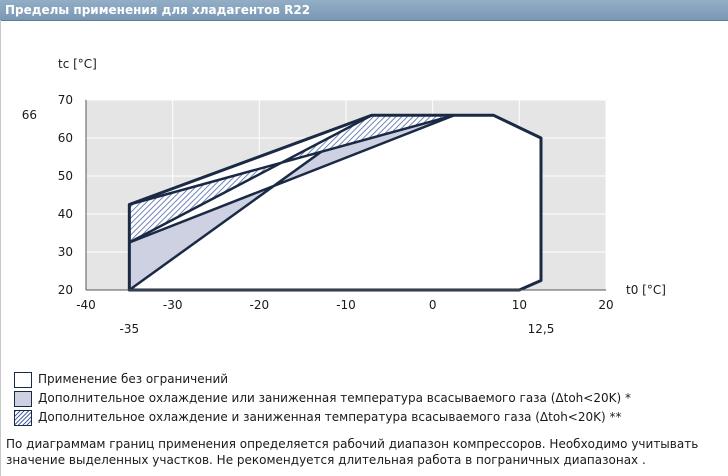 The width and height of the screenshot is (728, 476). What do you see at coordinates (65, 214) in the screenshot?
I see `y-tick-label: 40` at bounding box center [65, 214].